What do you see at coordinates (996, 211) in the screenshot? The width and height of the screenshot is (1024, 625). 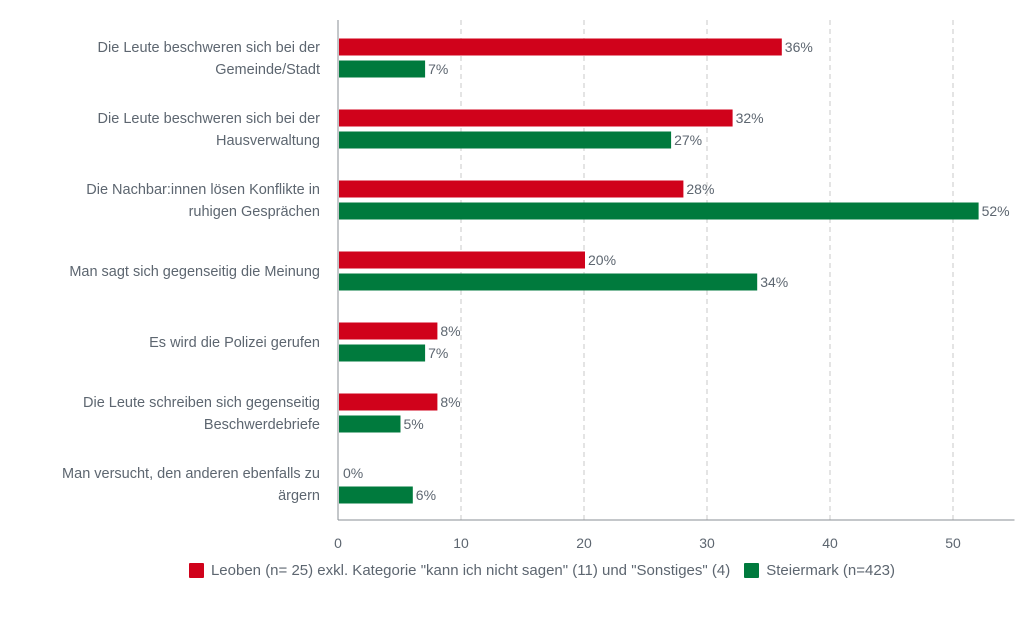 I see `data-label: 52%` at bounding box center [996, 211].